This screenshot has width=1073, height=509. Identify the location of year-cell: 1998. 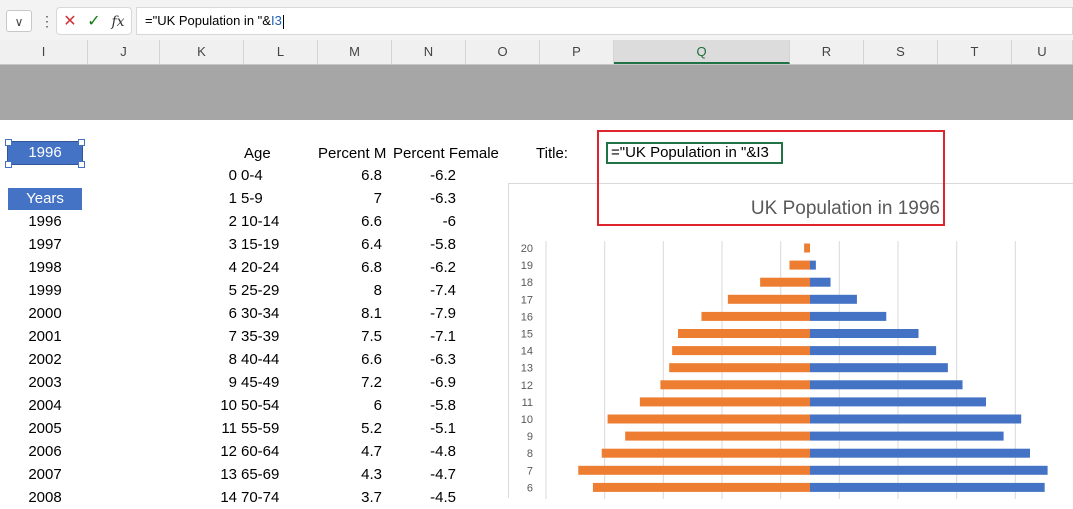
(45, 267).